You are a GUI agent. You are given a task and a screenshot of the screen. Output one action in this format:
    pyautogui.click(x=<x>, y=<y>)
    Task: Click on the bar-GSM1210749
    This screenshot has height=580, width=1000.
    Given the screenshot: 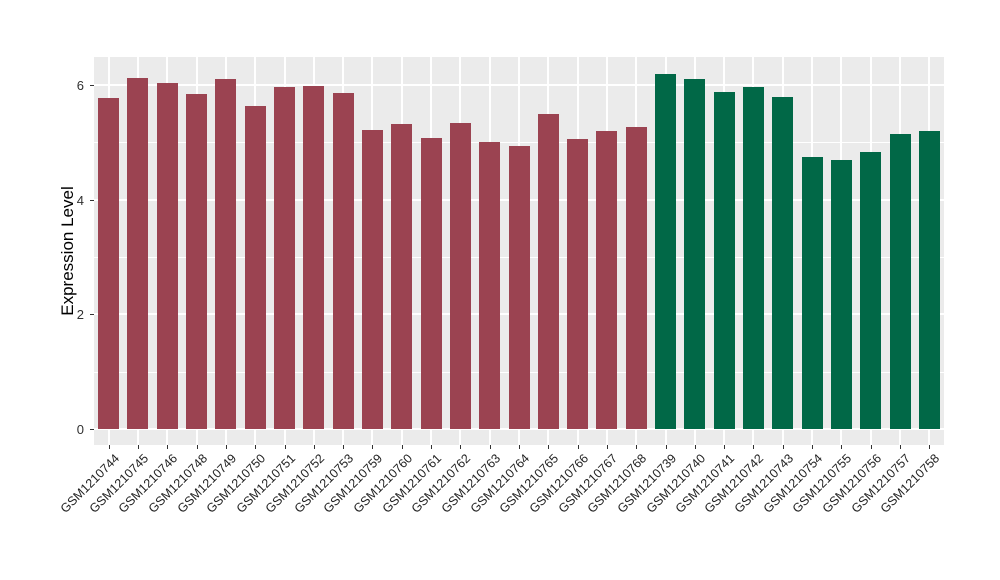 What is the action you would take?
    pyautogui.click(x=226, y=253)
    